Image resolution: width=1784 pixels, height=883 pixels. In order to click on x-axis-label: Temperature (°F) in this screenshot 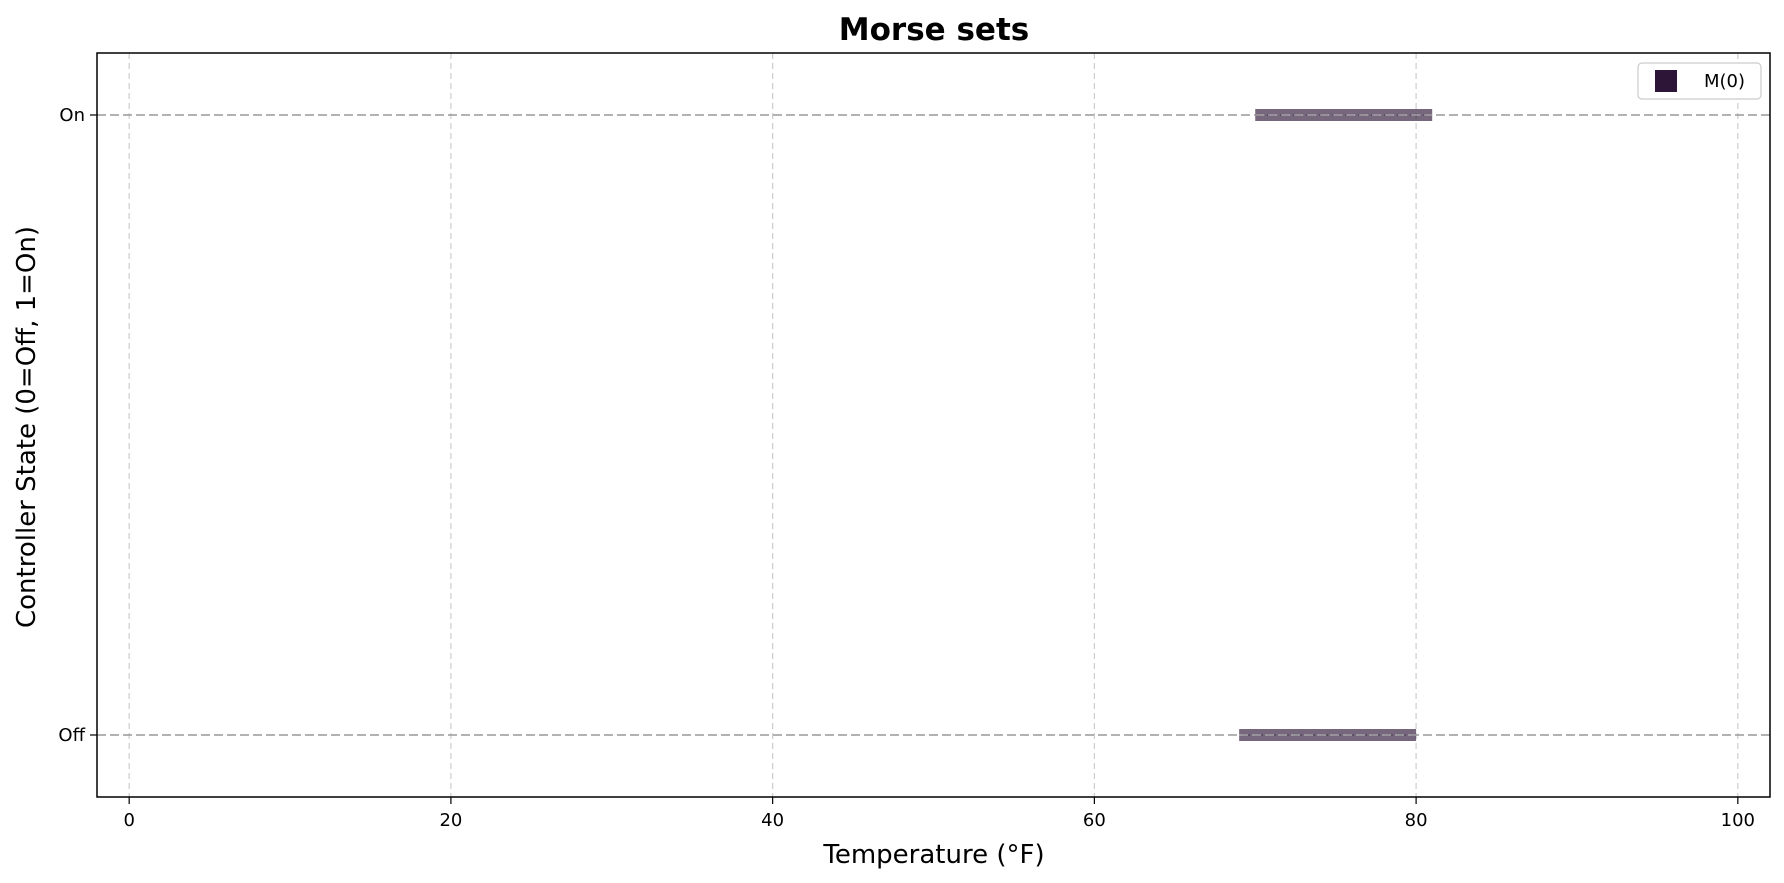, I will do `click(933, 855)`.